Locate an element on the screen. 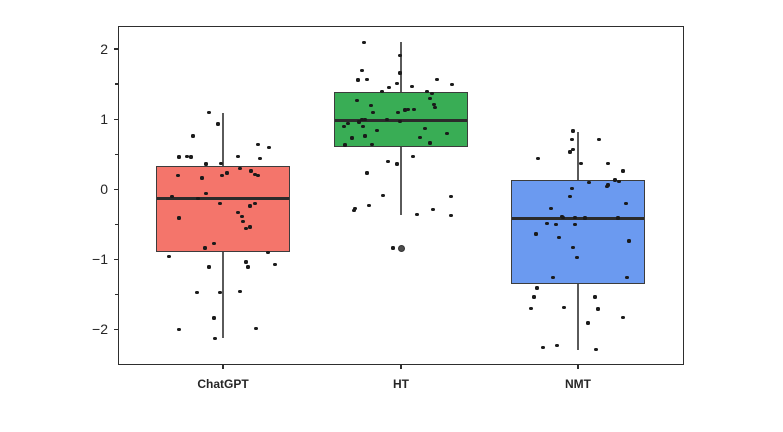 This screenshot has width=783, height=432. x-tick-label-ht: HT is located at coordinates (401, 384).